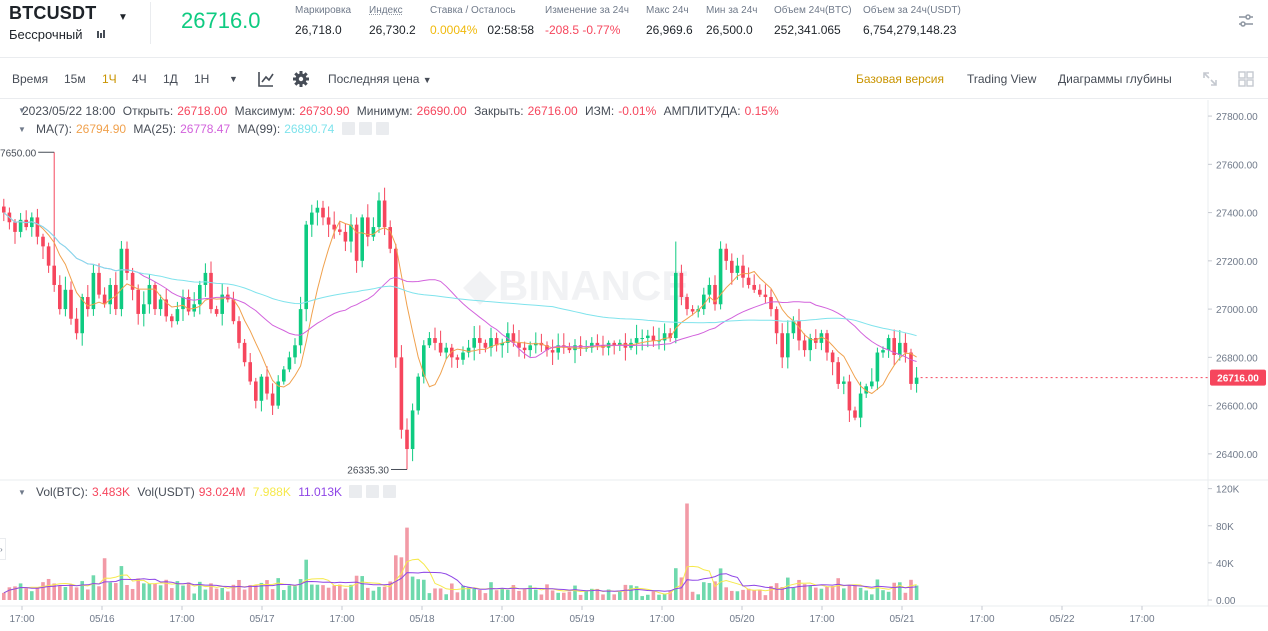  Describe the element at coordinates (1210, 79) in the screenshot. I see `fullscreen-icon` at that location.